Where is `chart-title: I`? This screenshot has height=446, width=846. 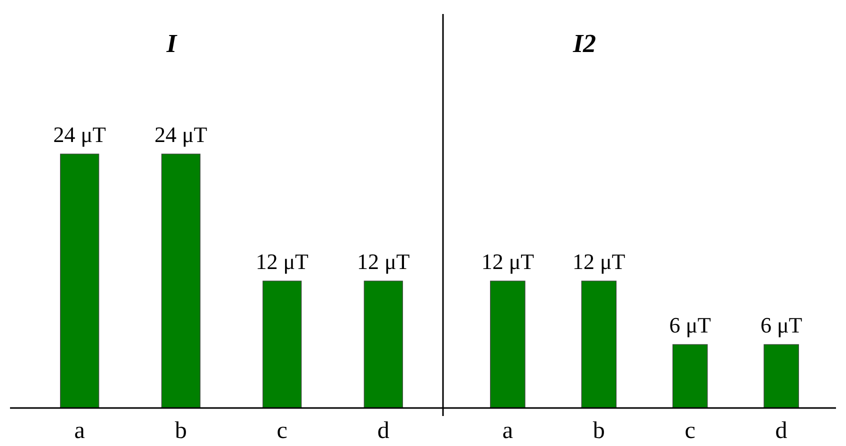
chart-title: I is located at coordinates (171, 43).